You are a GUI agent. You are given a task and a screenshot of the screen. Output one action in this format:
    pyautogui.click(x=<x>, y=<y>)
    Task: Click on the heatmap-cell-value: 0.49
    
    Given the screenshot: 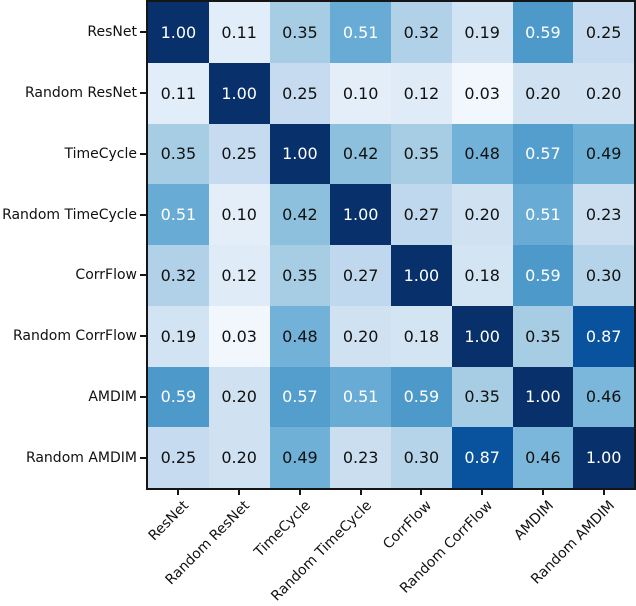 What is the action you would take?
    pyautogui.click(x=603, y=154)
    